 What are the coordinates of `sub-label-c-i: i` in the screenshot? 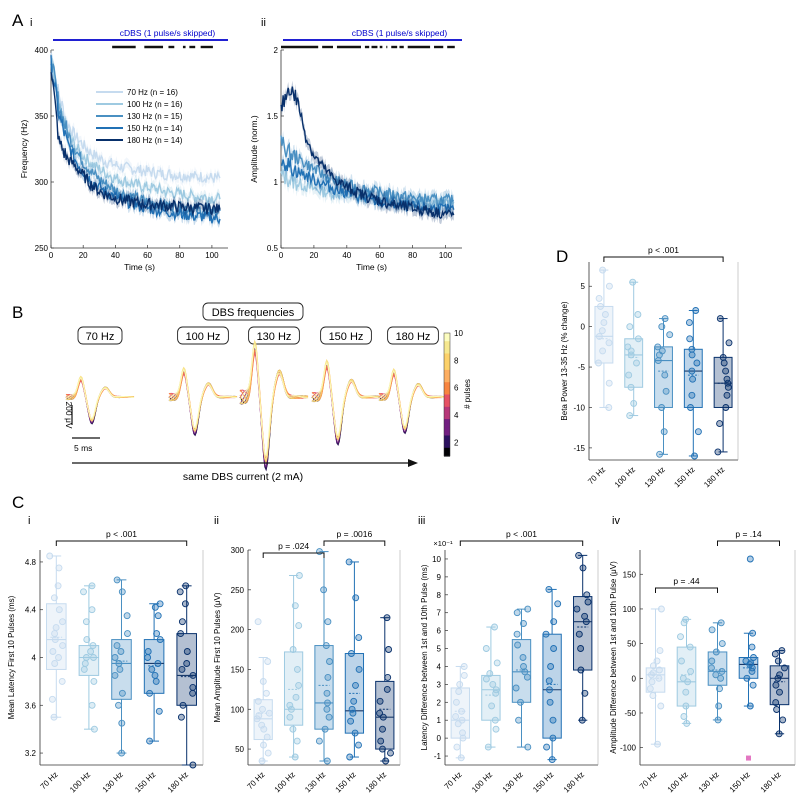 It's located at (29, 521).